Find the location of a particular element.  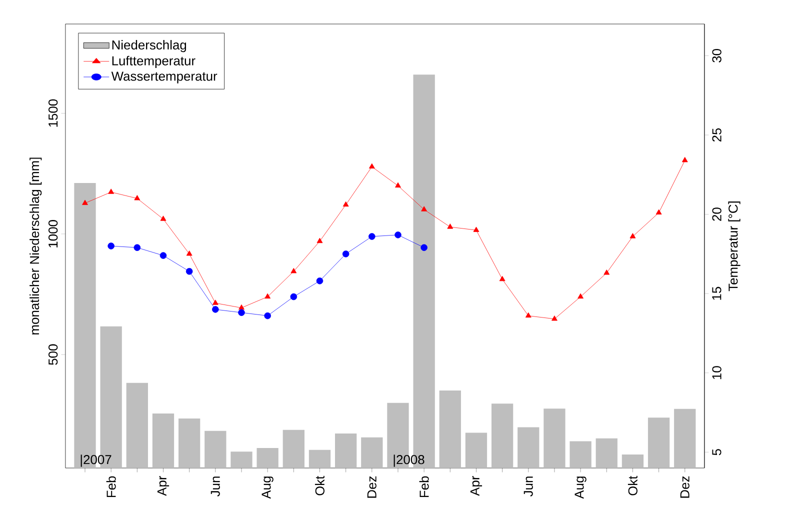

y2-axis-title: Temperatur [°C] is located at coordinates (734, 247).